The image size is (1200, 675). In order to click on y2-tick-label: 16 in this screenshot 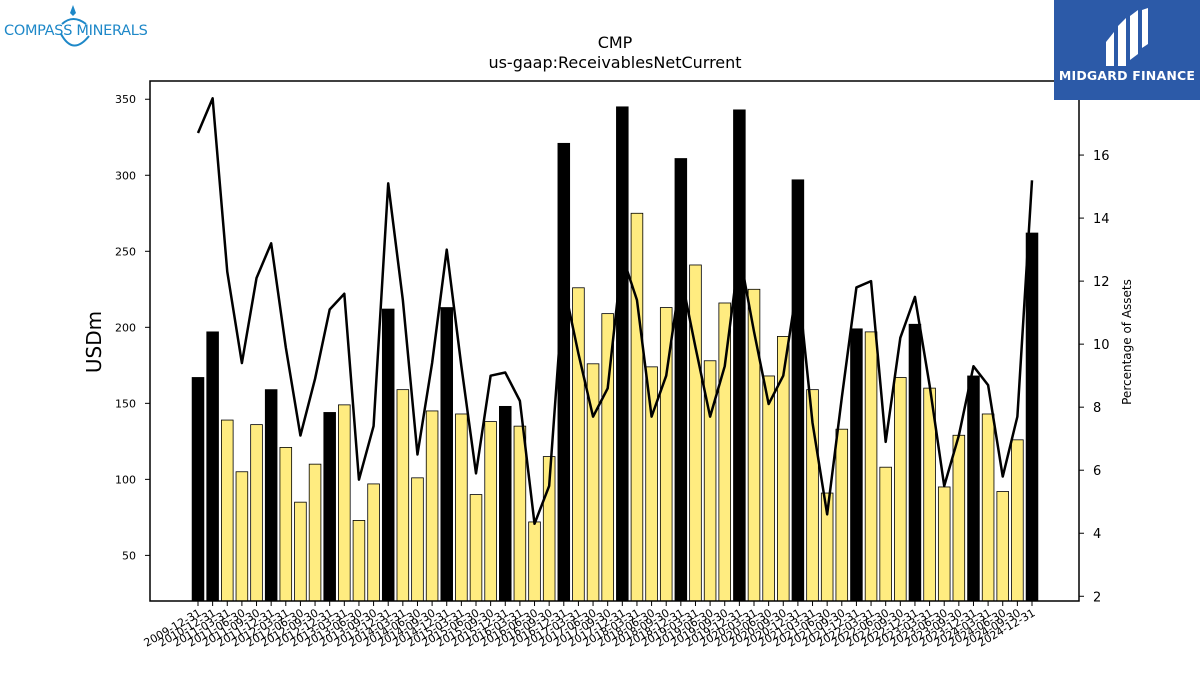, I will do `click(1101, 156)`.